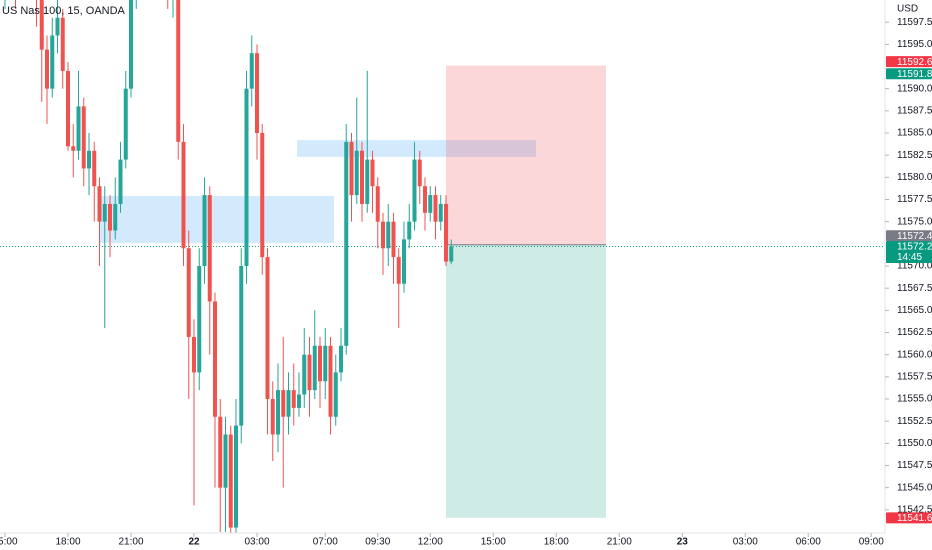 The height and width of the screenshot is (550, 932). I want to click on price-tag-label: 11572.2, so click(914, 247).